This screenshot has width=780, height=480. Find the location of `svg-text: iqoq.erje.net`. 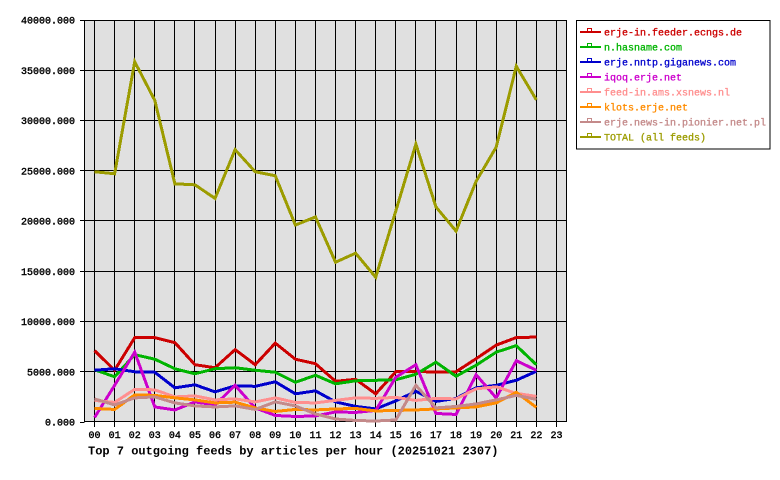

svg-text: iqoq.erje.net is located at coordinates (643, 79).